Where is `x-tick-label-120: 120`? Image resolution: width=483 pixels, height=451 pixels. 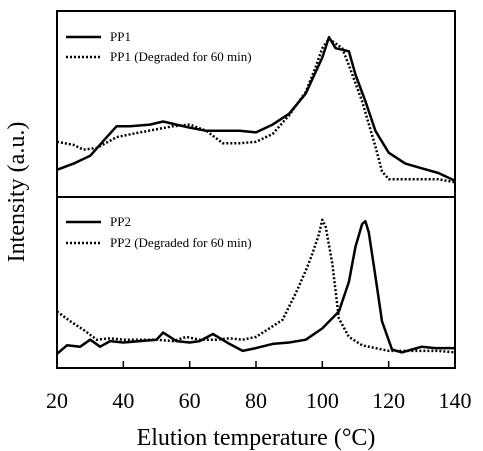 x-tick-label-120: 120 is located at coordinates (388, 400).